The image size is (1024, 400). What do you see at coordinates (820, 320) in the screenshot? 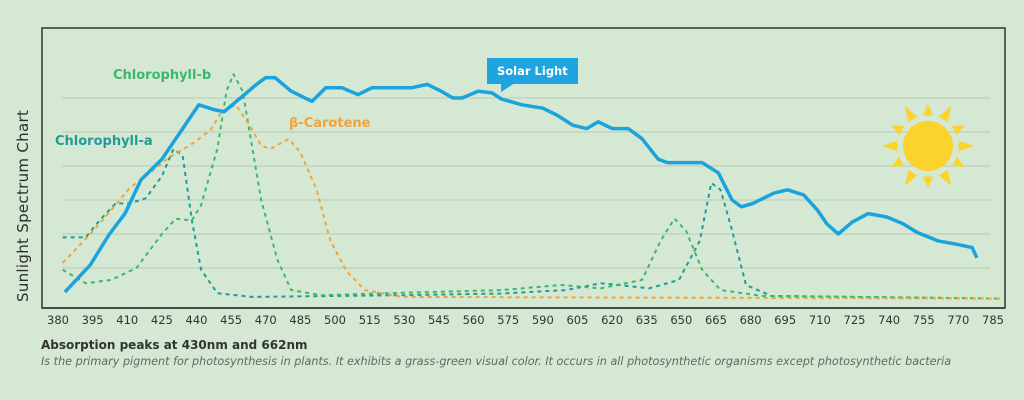
I see `x-tick-label: 710` at bounding box center [820, 320].